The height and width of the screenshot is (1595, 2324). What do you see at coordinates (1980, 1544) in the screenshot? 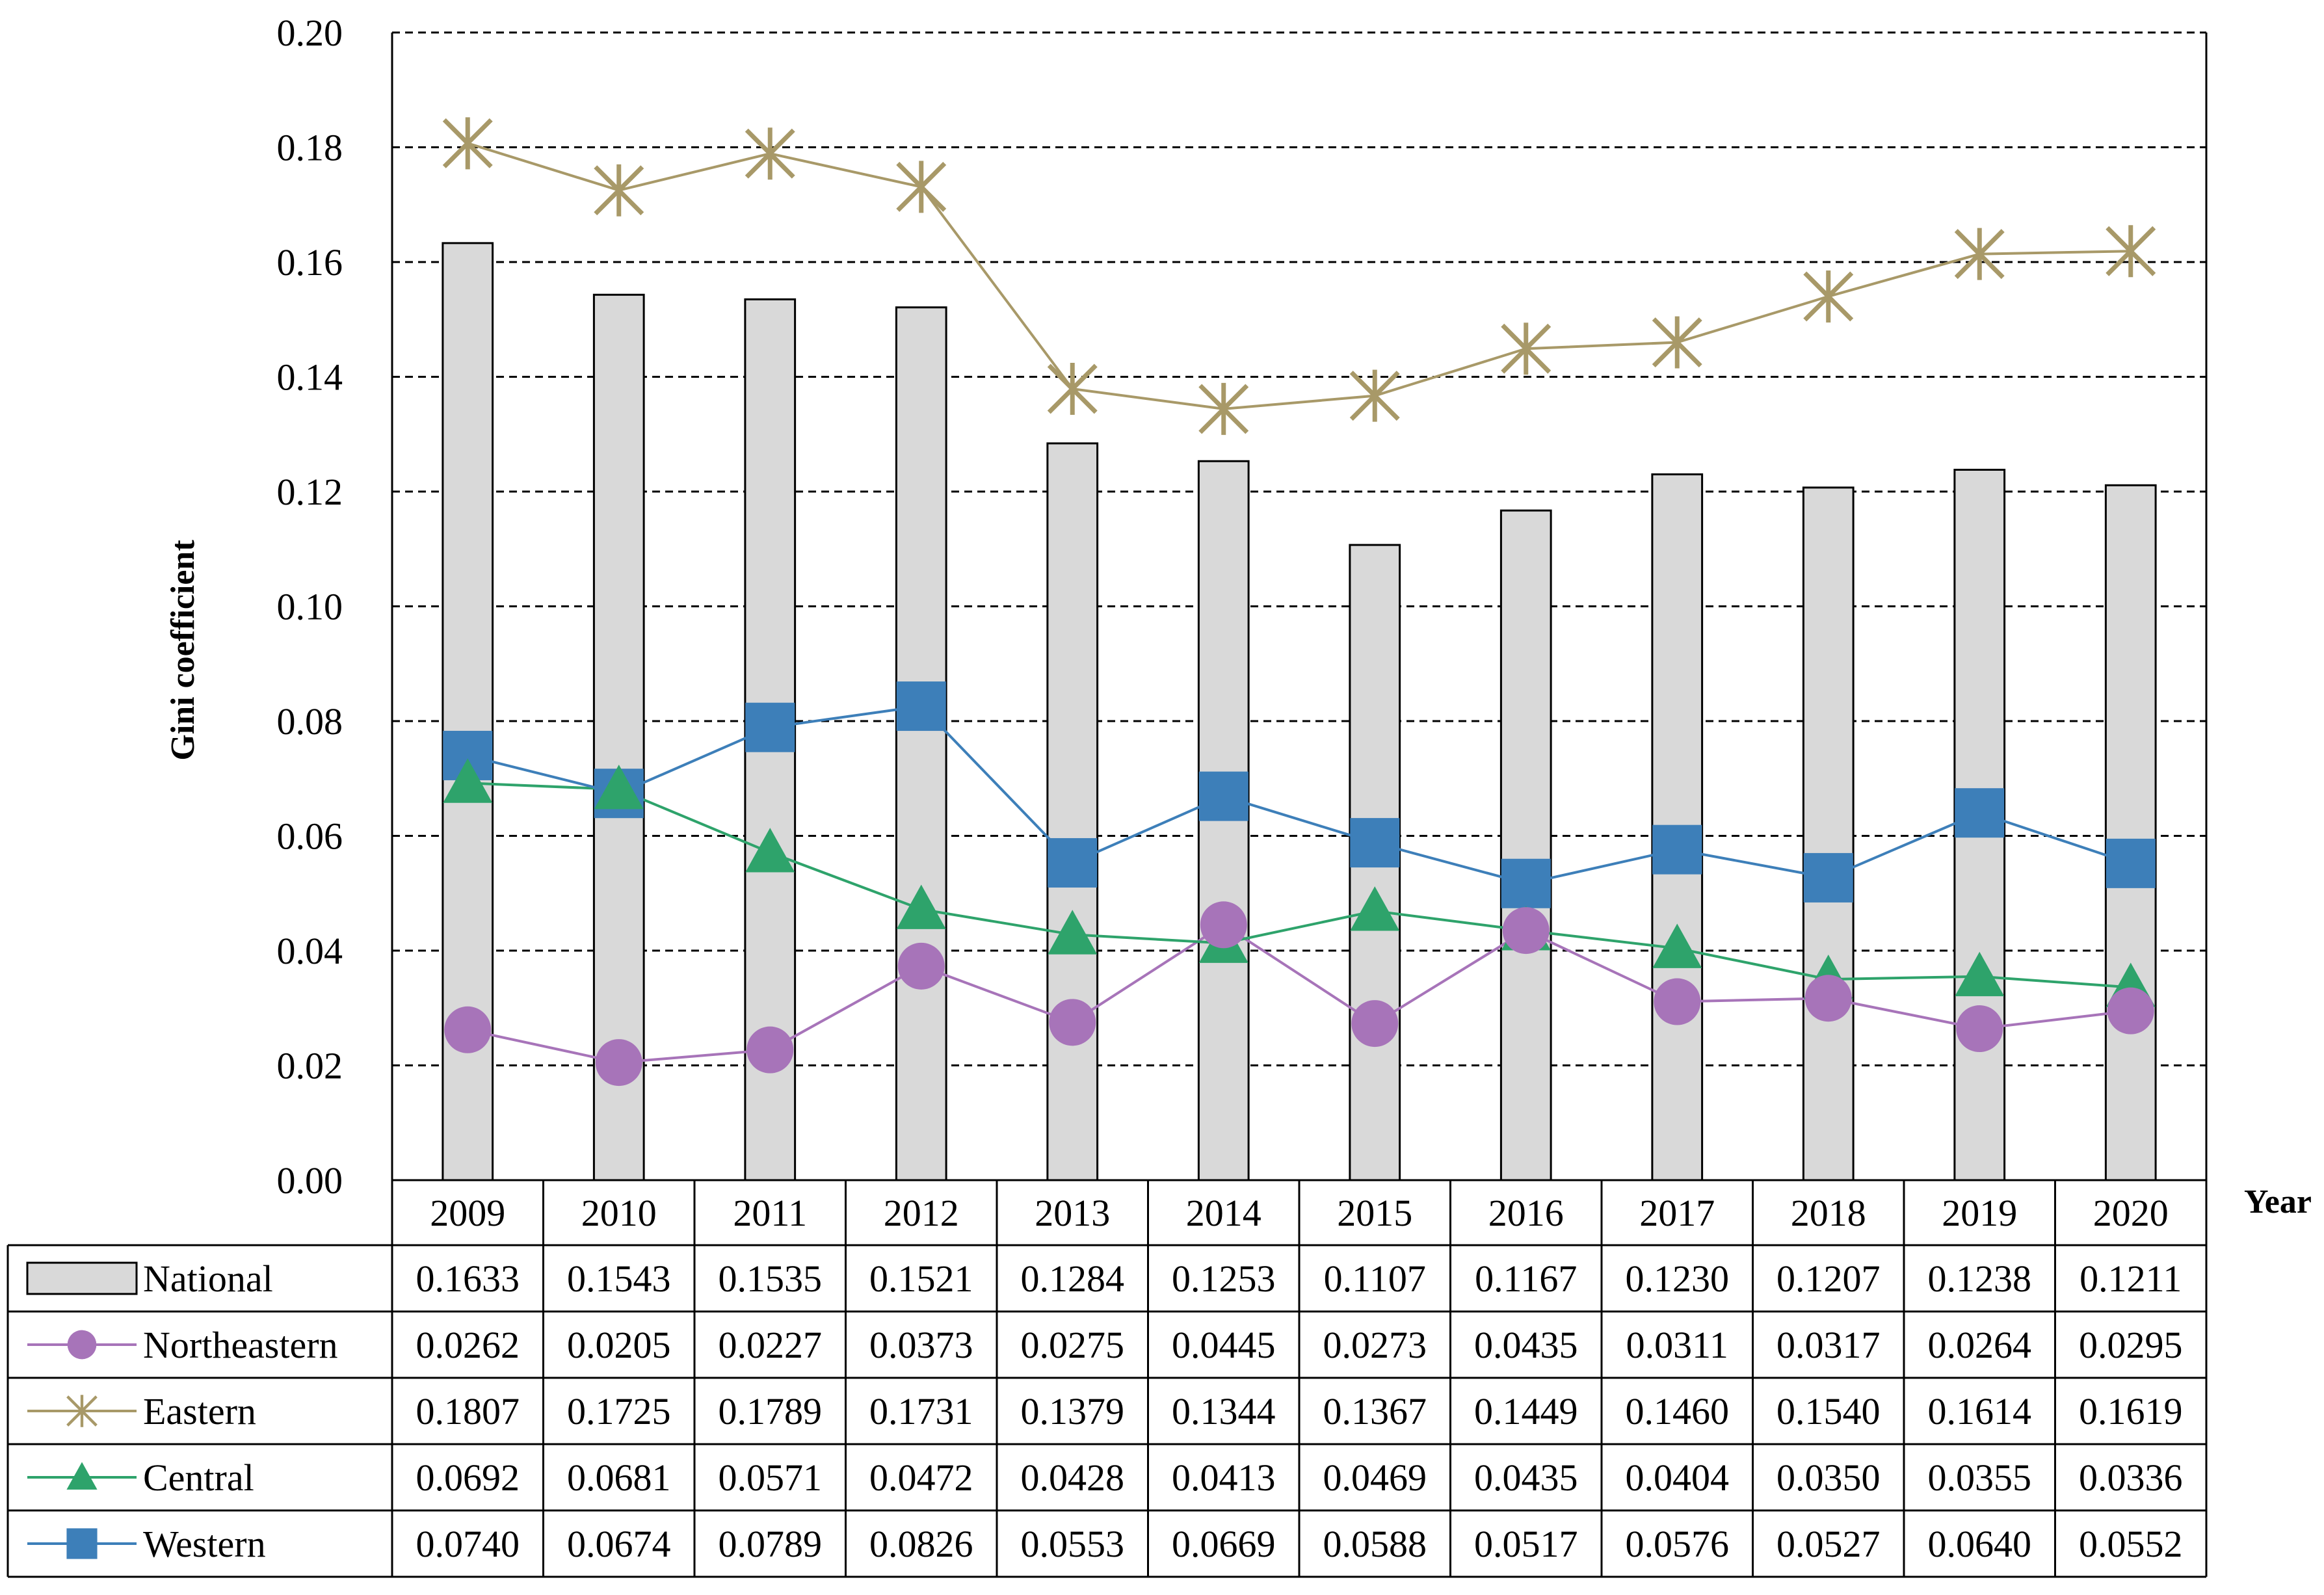
I see `table-cell: 0.0640` at bounding box center [1980, 1544].